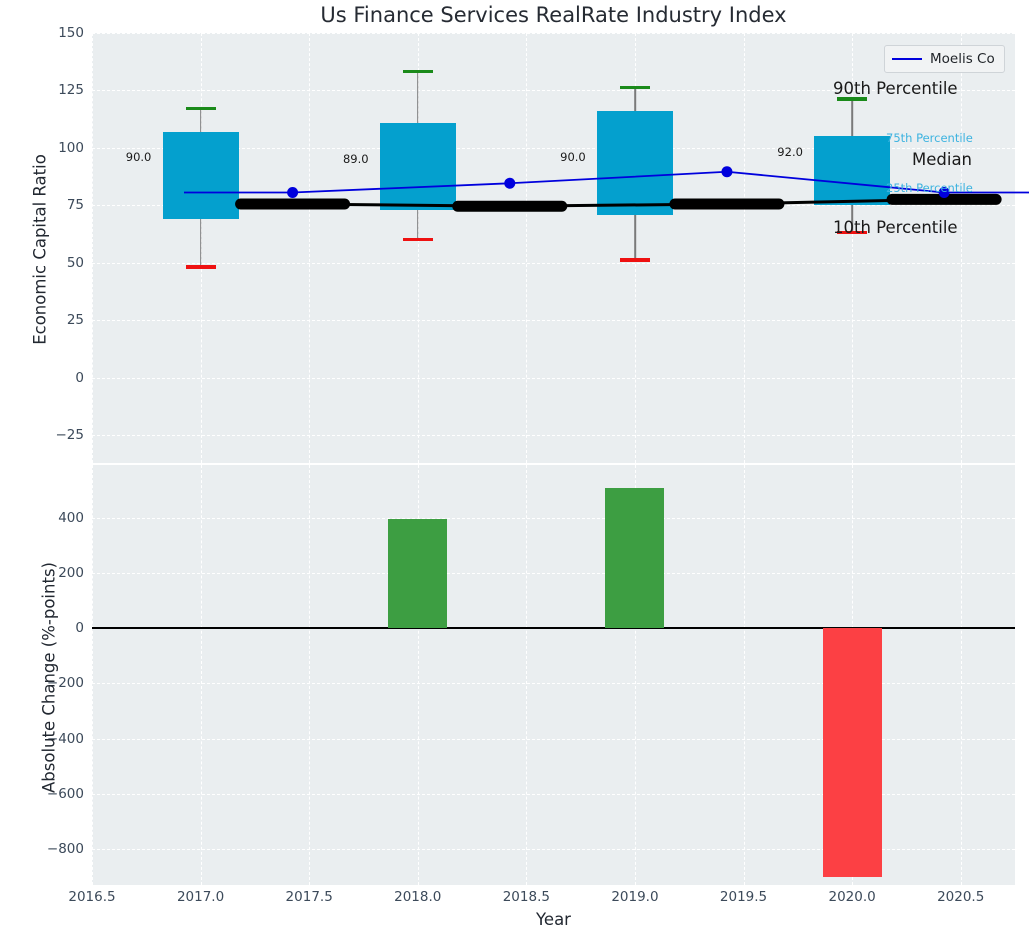  What do you see at coordinates (790, 152) in the screenshot?
I see `median-value-label: 92.0` at bounding box center [790, 152].